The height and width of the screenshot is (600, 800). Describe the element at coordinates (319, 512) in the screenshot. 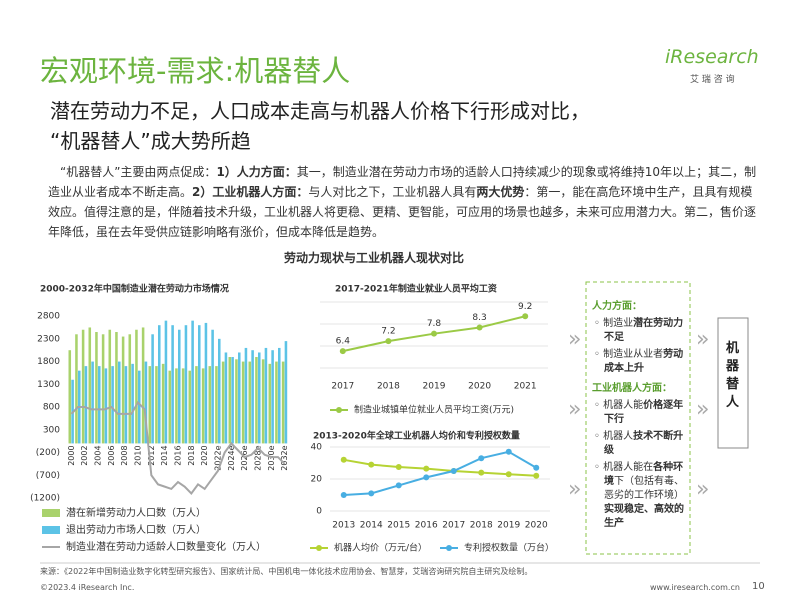

I see `y-tick-label: 0` at that location.